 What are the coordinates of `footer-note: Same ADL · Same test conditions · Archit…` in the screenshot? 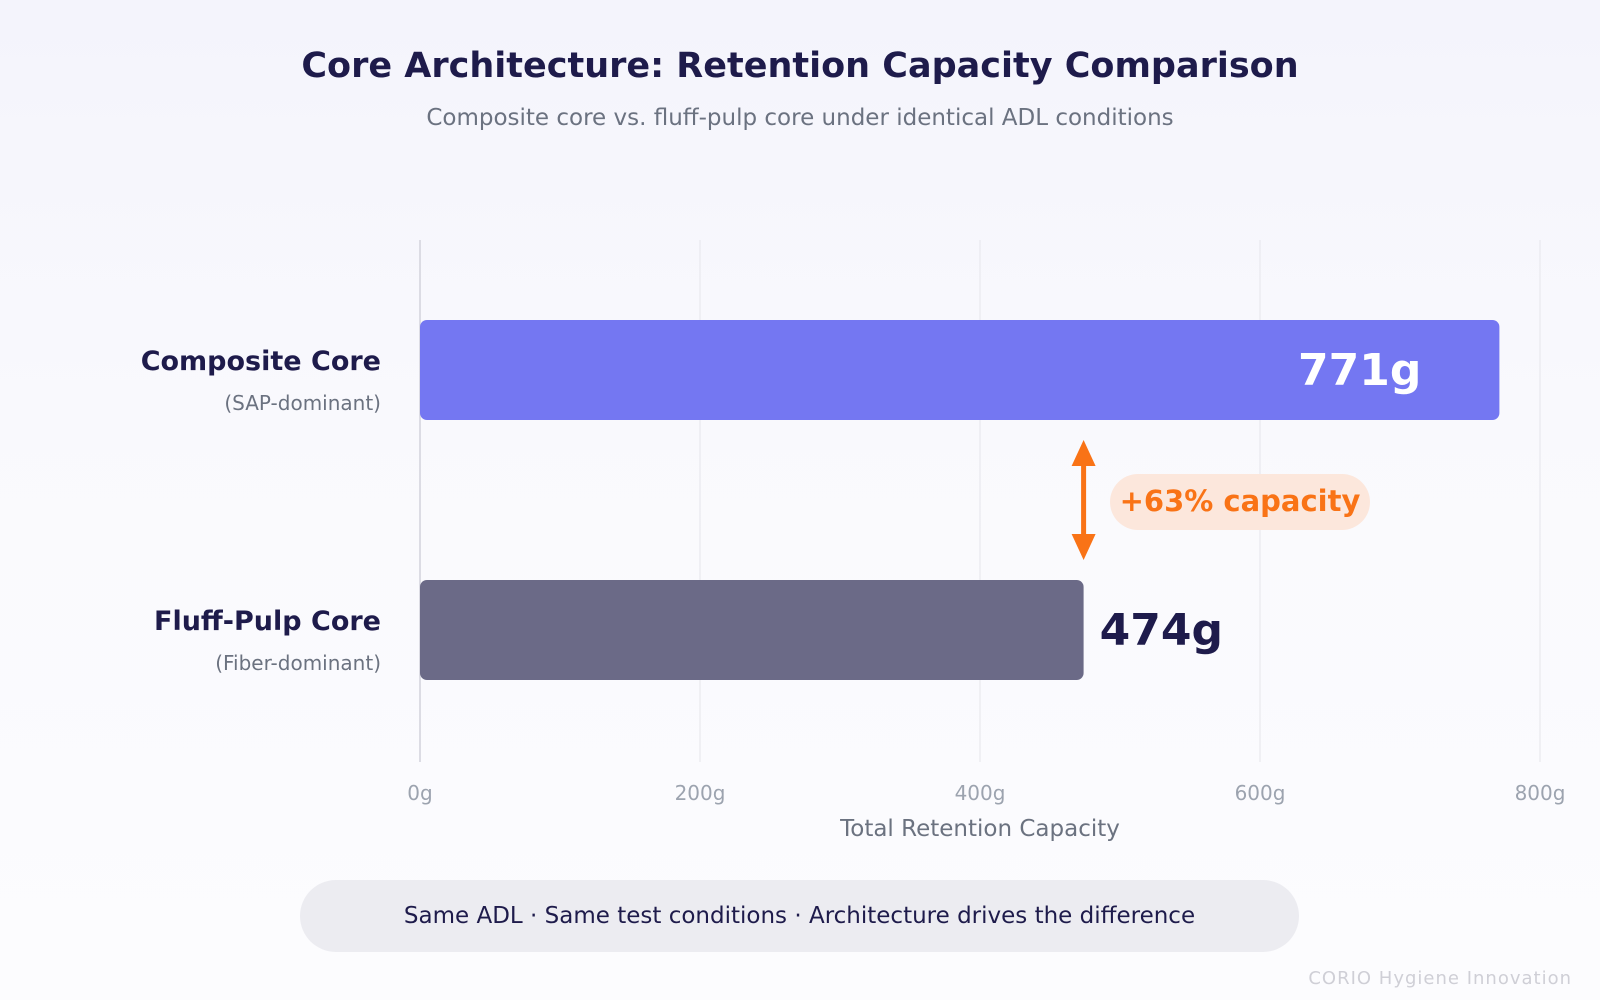 It's located at (799, 916).